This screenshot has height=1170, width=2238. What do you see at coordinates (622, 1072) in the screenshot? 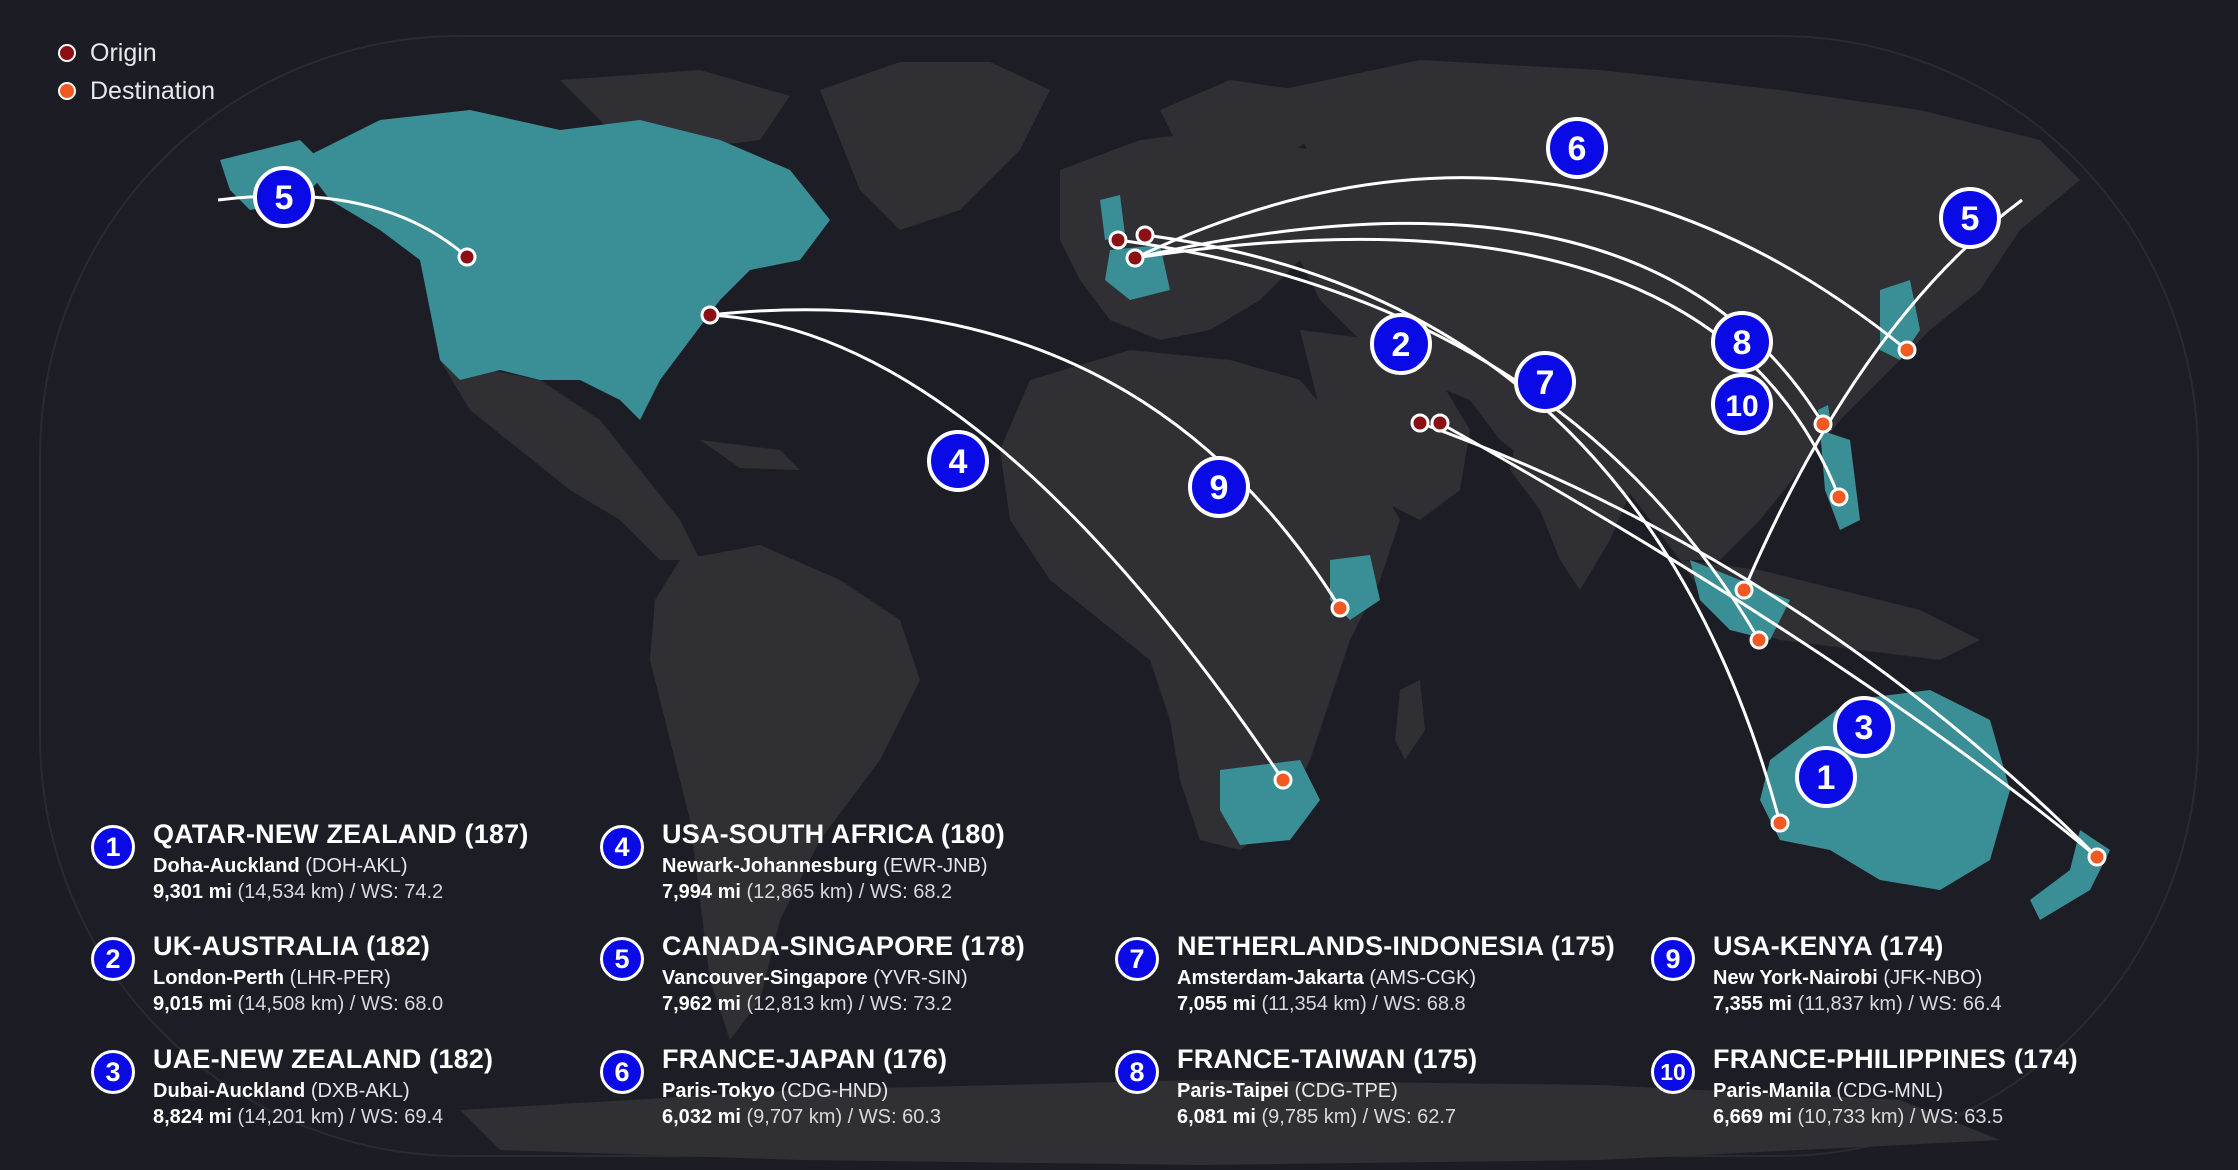
I see `route-badge-6: 6` at bounding box center [622, 1072].